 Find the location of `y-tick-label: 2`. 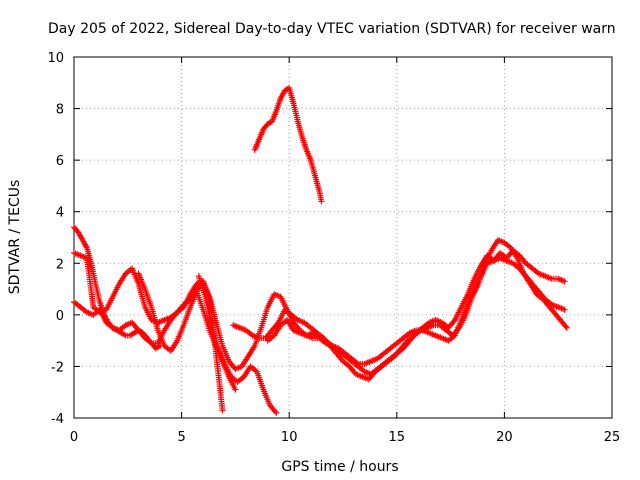

y-tick-label: 2 is located at coordinates (60, 264).